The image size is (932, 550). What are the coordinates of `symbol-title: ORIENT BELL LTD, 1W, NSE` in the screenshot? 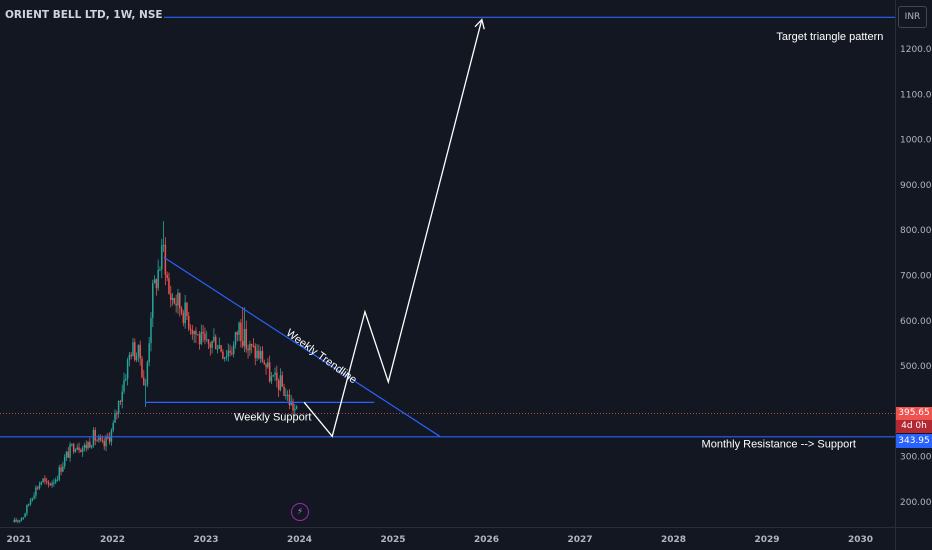 It's located at (84, 15).